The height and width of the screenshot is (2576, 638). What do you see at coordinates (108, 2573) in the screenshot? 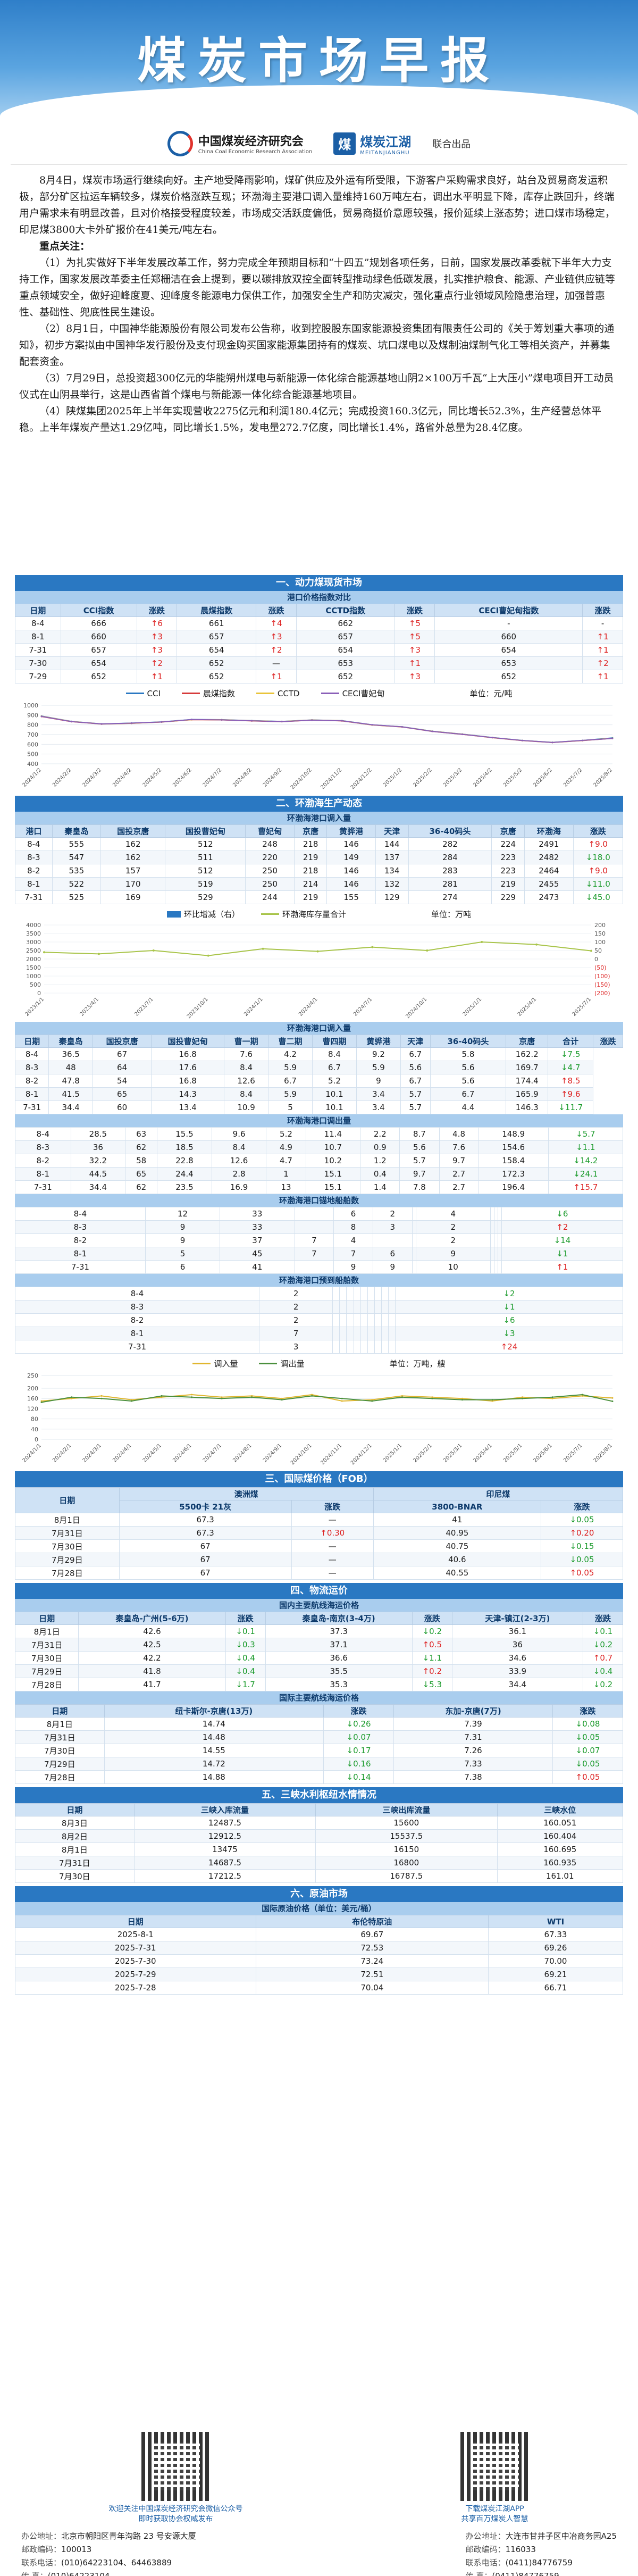
I see `contact-line: 传 真：(010)64223104` at bounding box center [108, 2573].